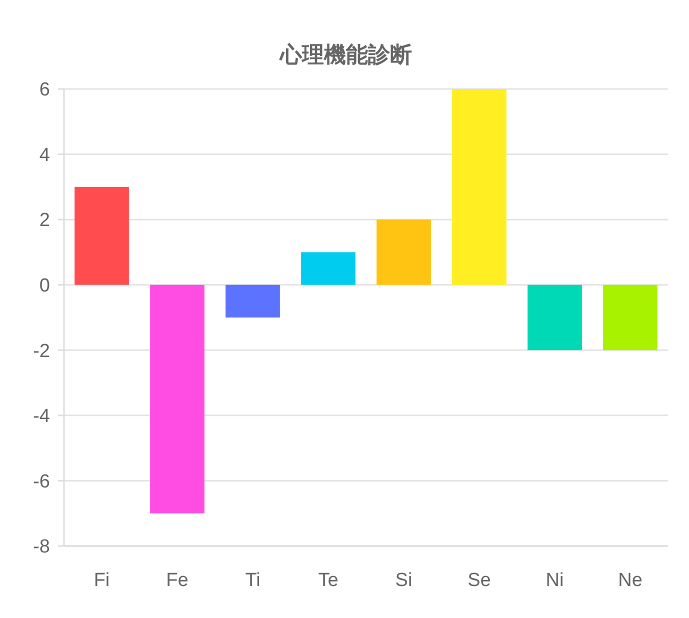  Describe the element at coordinates (630, 580) in the screenshot. I see `x-tick-label: Ne` at that location.